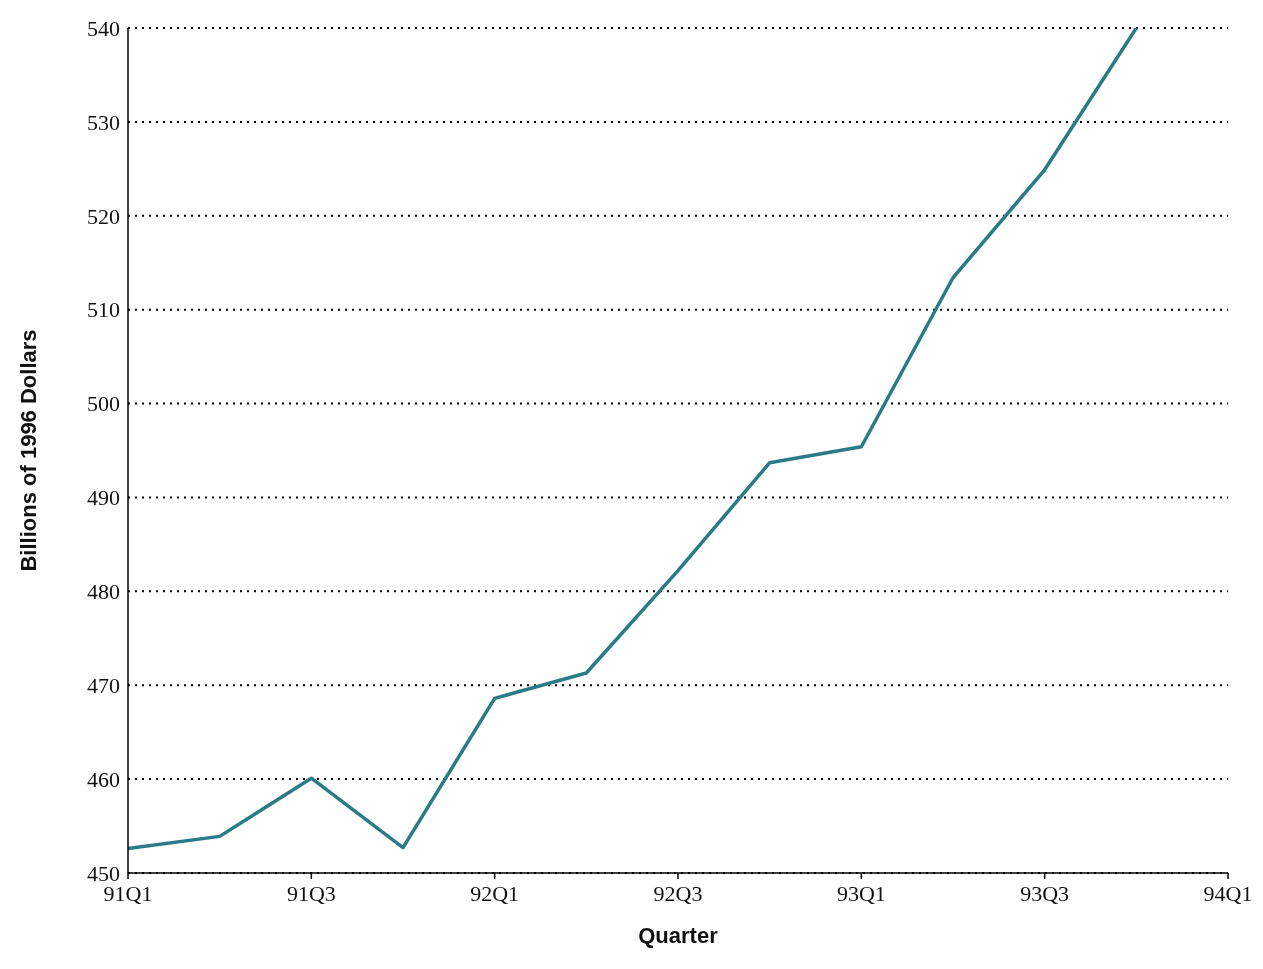 This screenshot has width=1263, height=969. What do you see at coordinates (103, 404) in the screenshot?
I see `y-tick-label: 500` at bounding box center [103, 404].